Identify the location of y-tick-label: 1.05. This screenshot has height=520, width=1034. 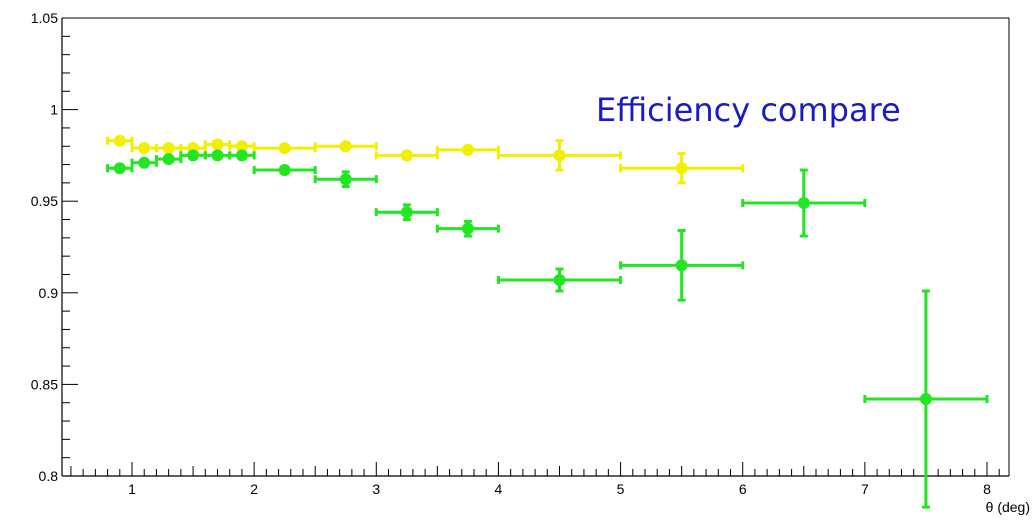
(44, 18).